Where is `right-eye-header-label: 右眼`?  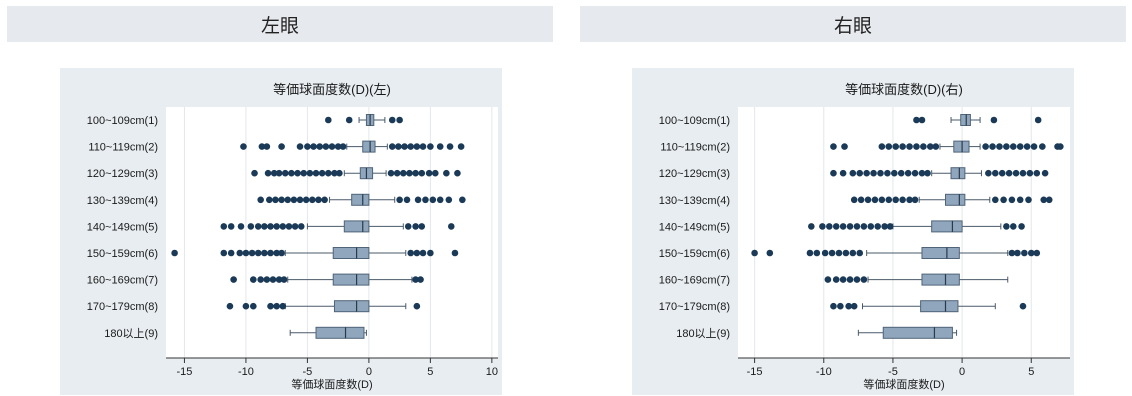 right-eye-header-label: 右眼 is located at coordinates (852, 25).